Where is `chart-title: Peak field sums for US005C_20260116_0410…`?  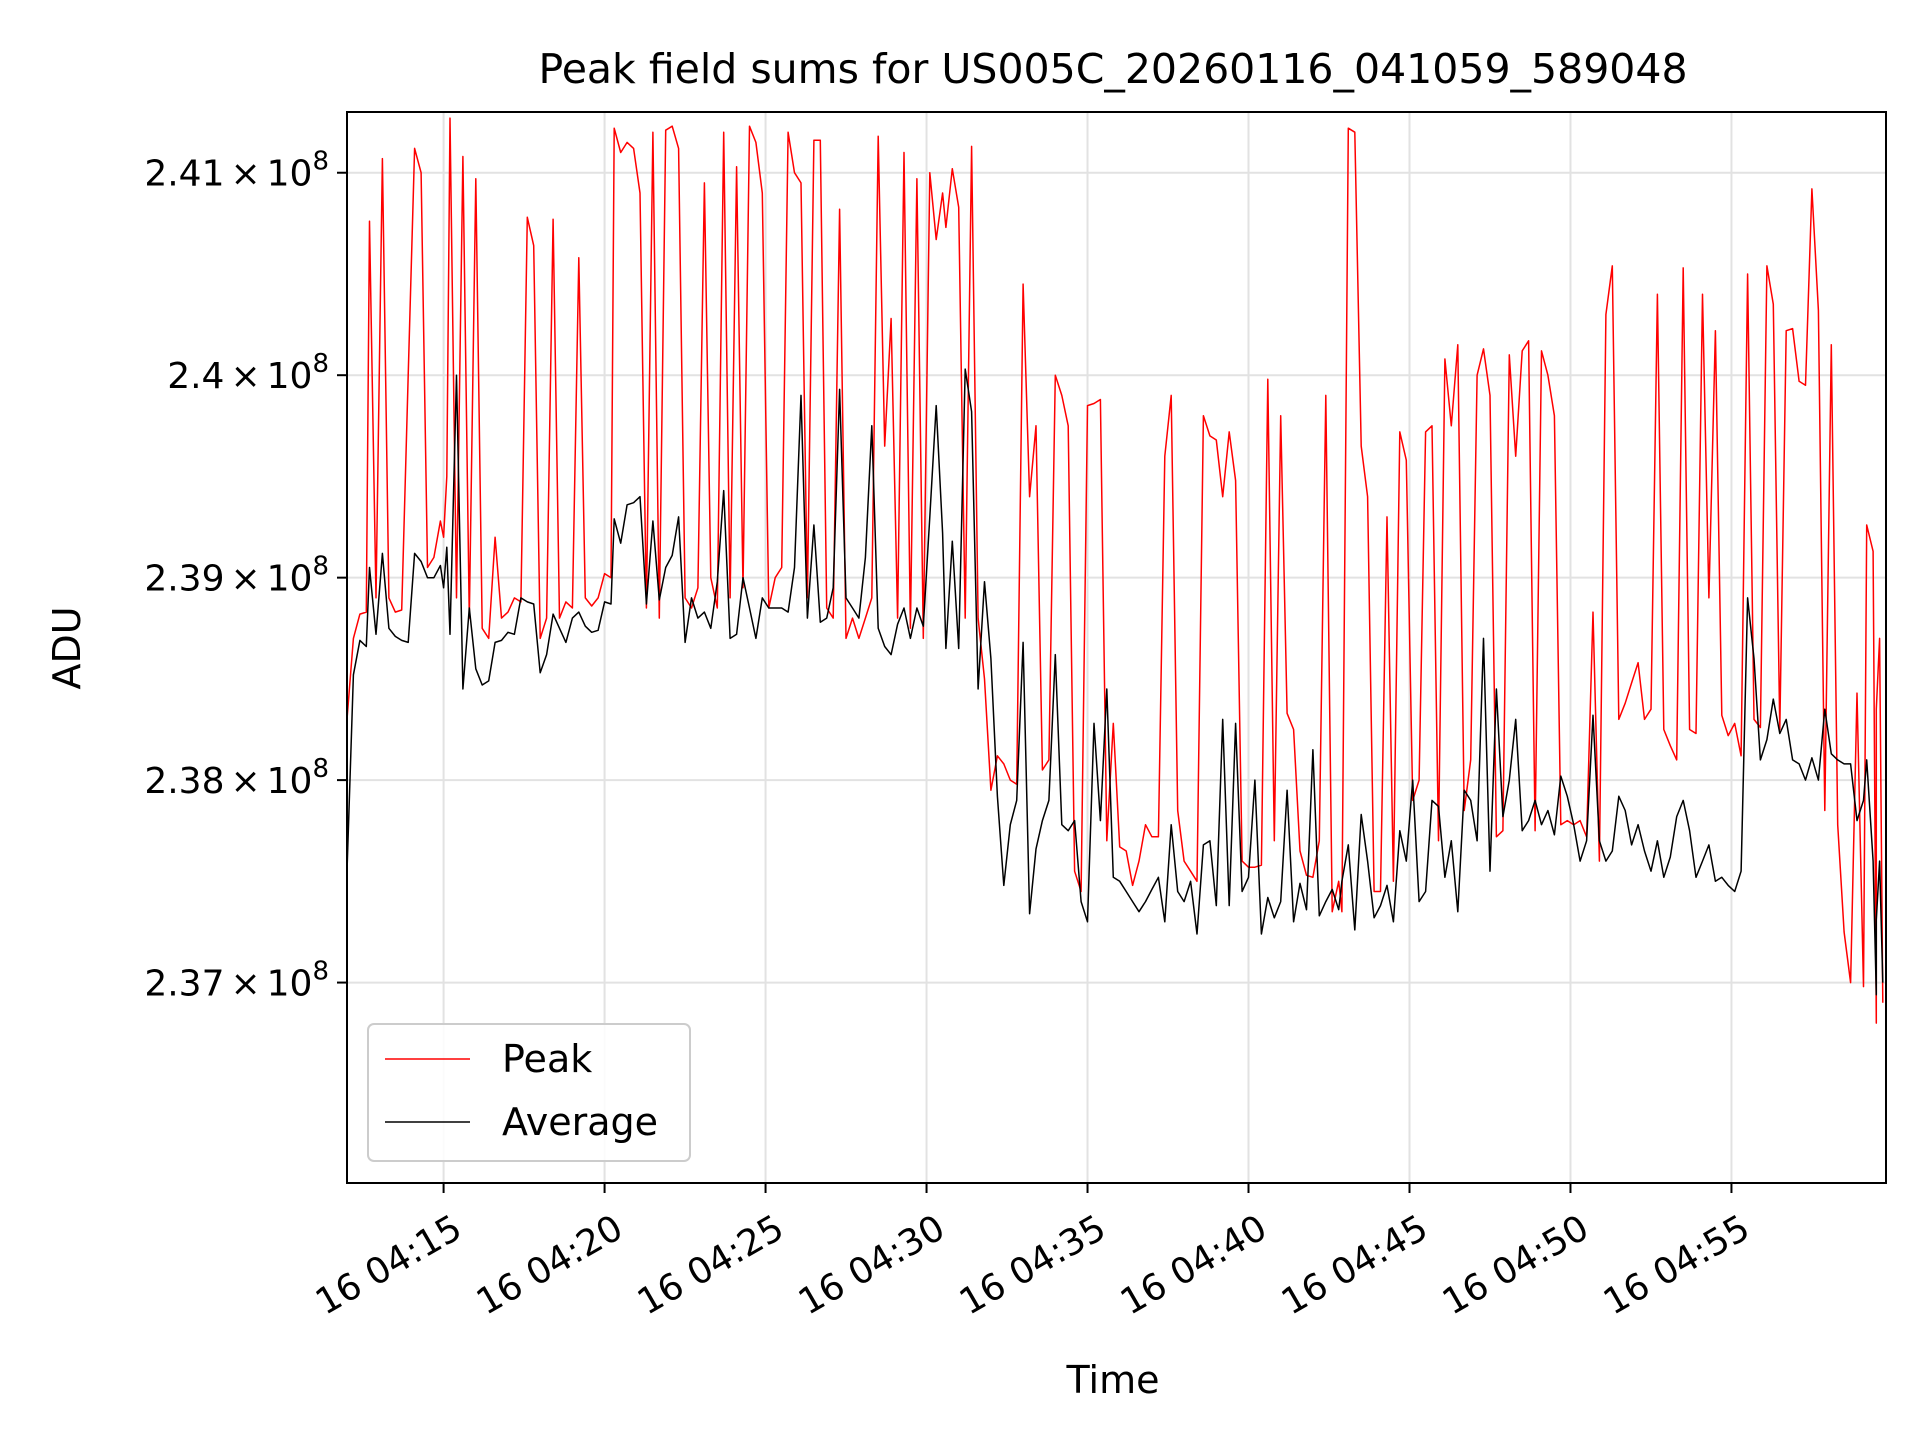
chart-title: Peak field sums for US005C_20260116_0410… is located at coordinates (1112, 69).